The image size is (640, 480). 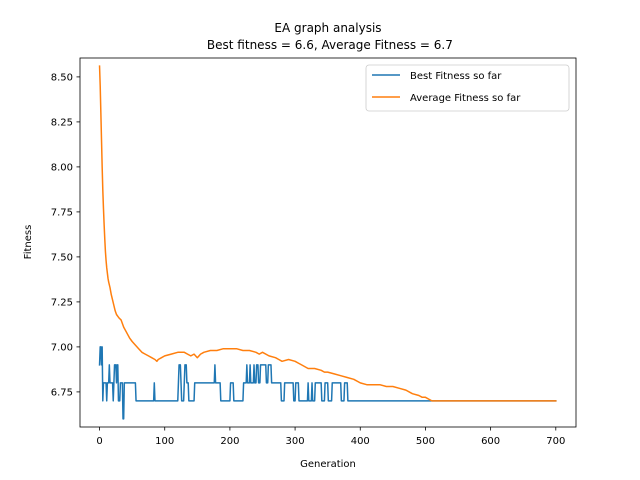 I want to click on legend-box, so click(x=467, y=88).